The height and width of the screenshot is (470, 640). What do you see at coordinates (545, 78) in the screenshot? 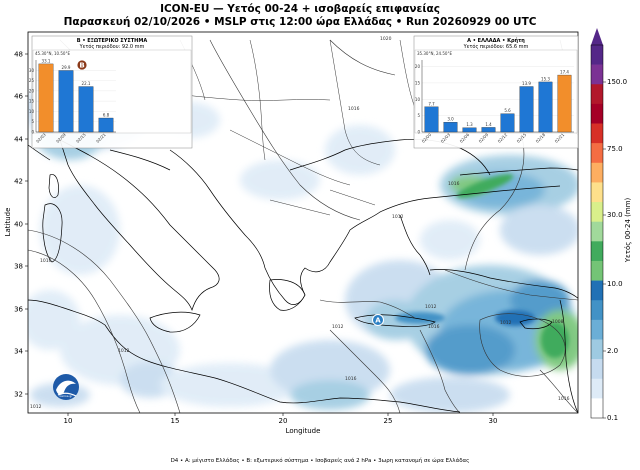
I see `bar-value-label: 15.3` at bounding box center [545, 78].